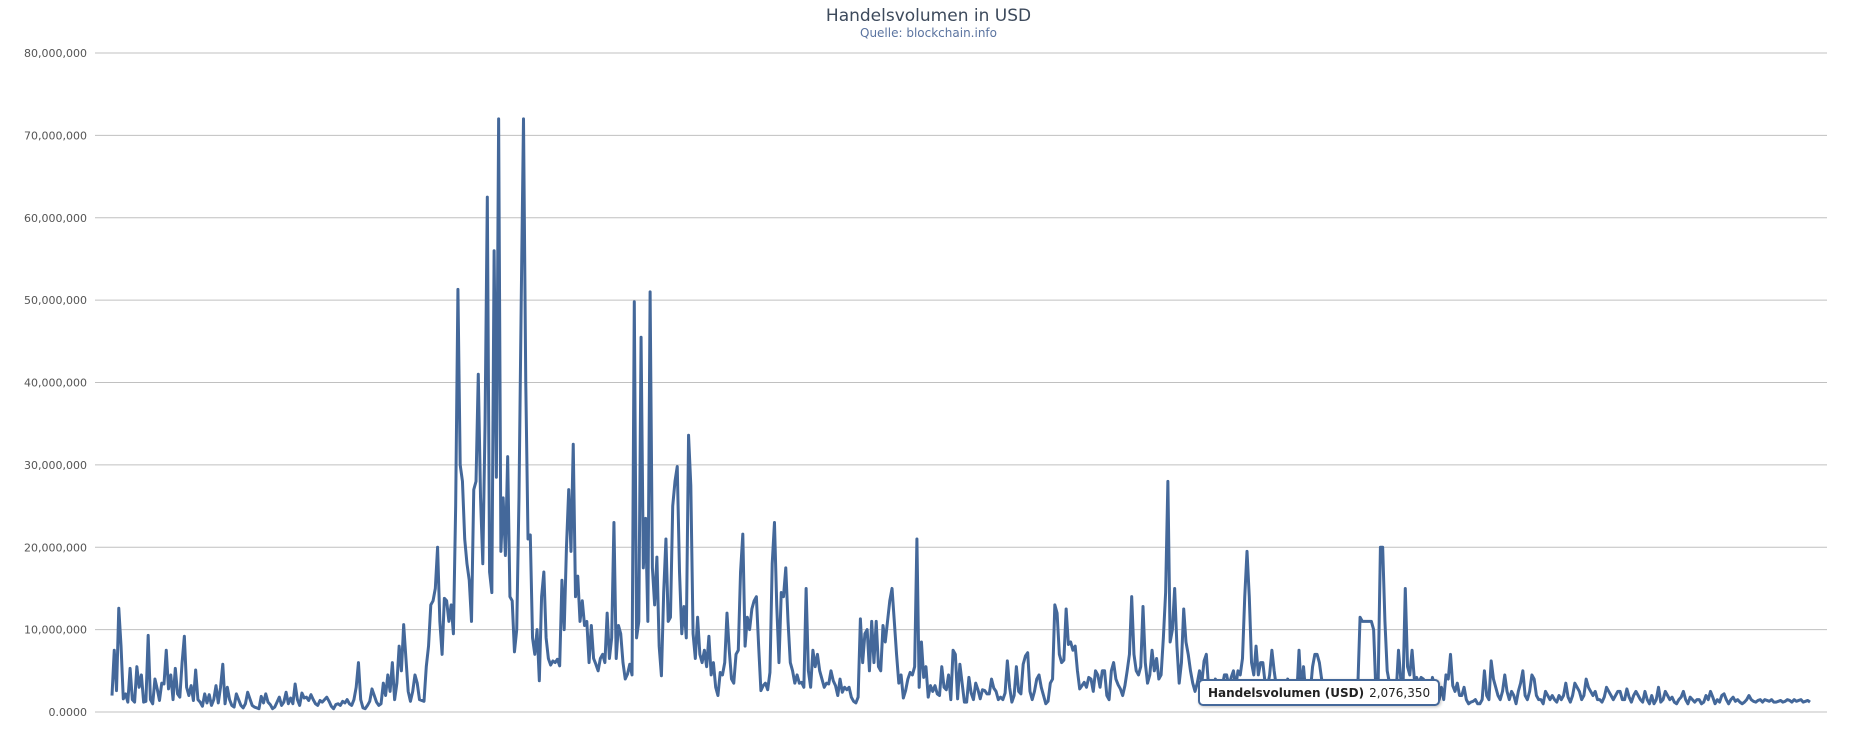  I want to click on y-tick: 50,000,000, so click(55, 300).